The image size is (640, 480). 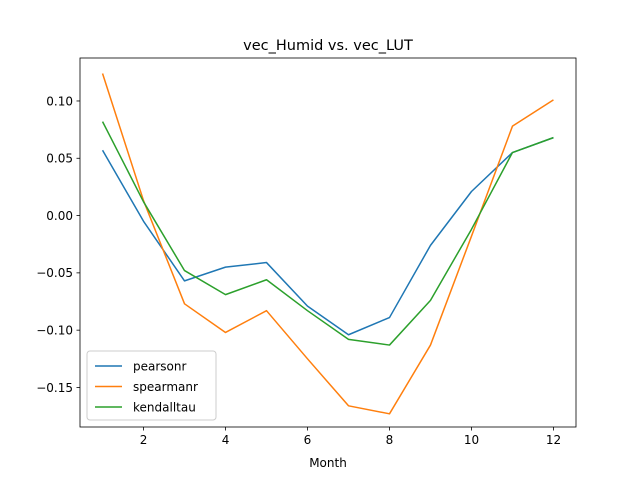 What do you see at coordinates (350, 437) in the screenshot?
I see `x-axis: 2 4 6 8 10 12` at bounding box center [350, 437].